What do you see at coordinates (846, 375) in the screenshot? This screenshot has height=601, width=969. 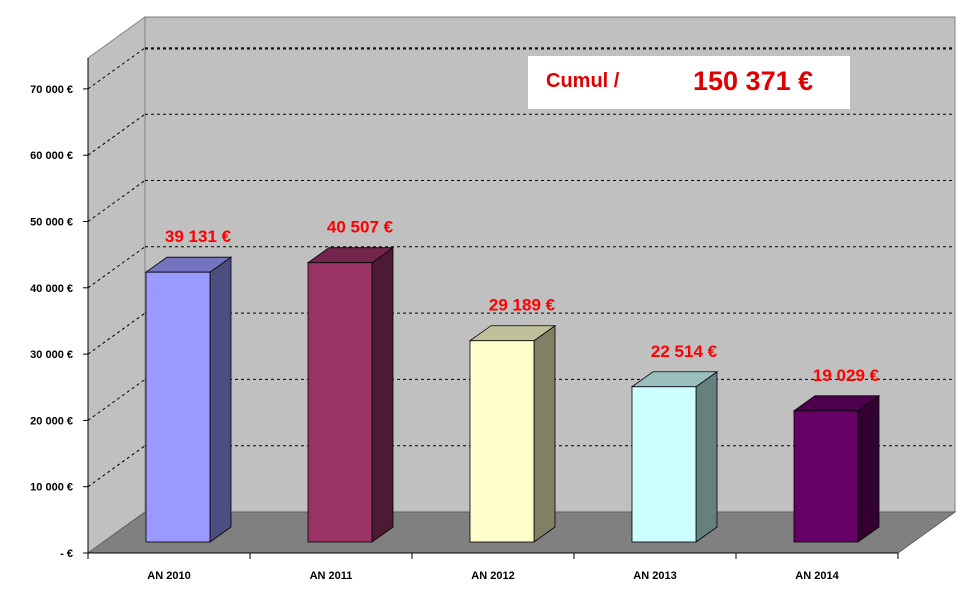 I see `data-label: 19 029 €` at bounding box center [846, 375].